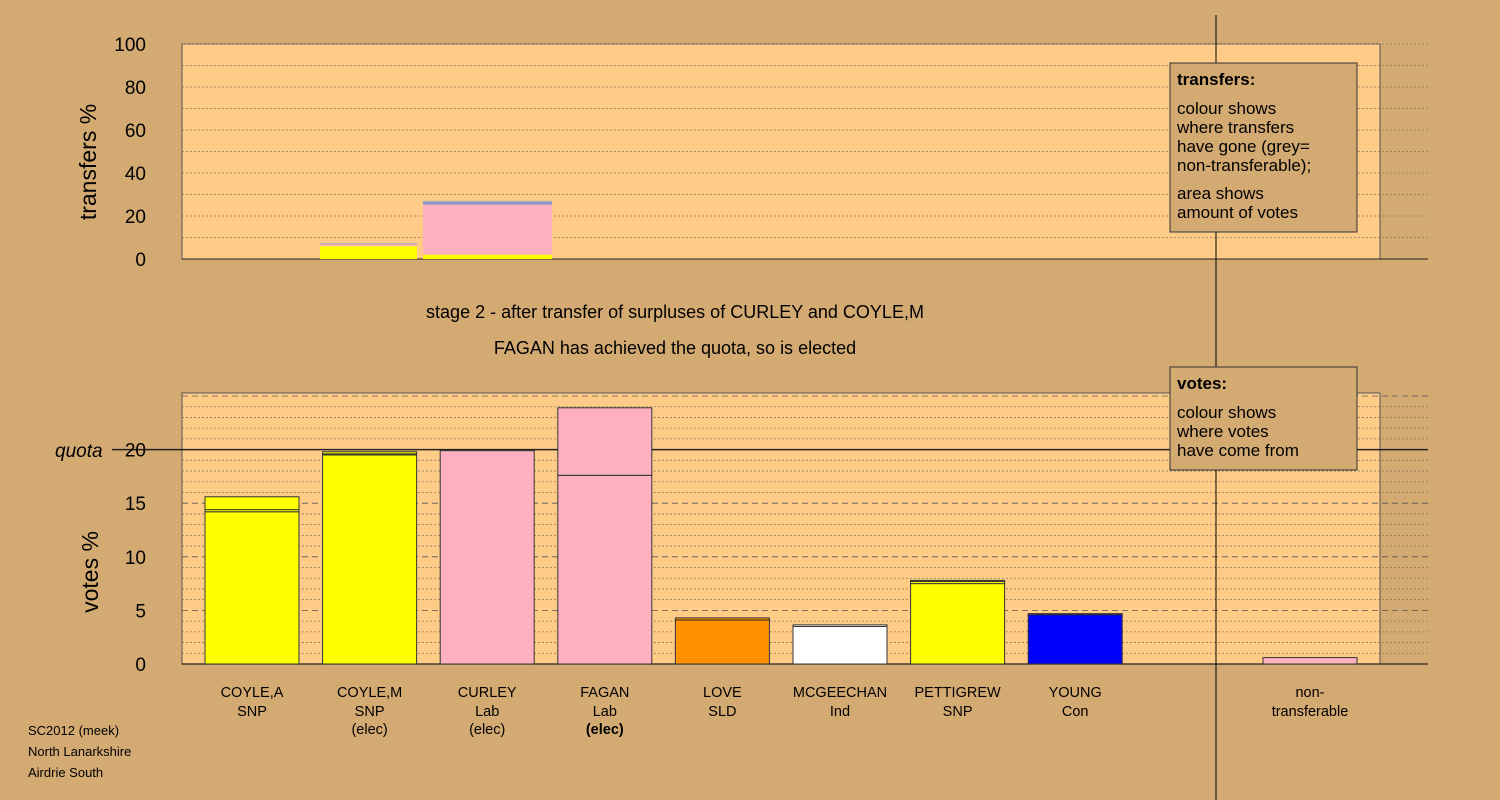 The height and width of the screenshot is (800, 1500). What do you see at coordinates (487, 693) in the screenshot?
I see `candidate-name: CURLEY` at bounding box center [487, 693].